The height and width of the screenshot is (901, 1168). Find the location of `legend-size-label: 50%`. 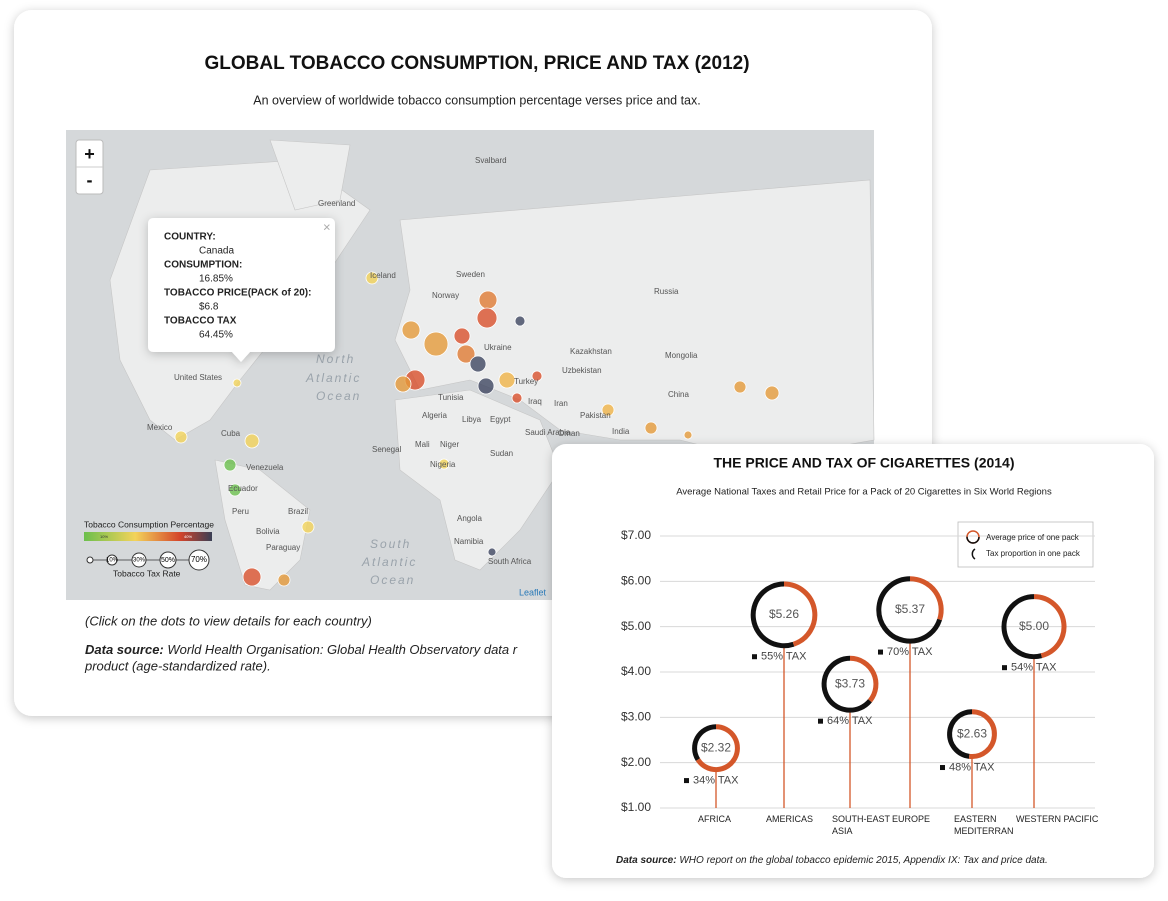

legend-size-label: 50% is located at coordinates (168, 560).